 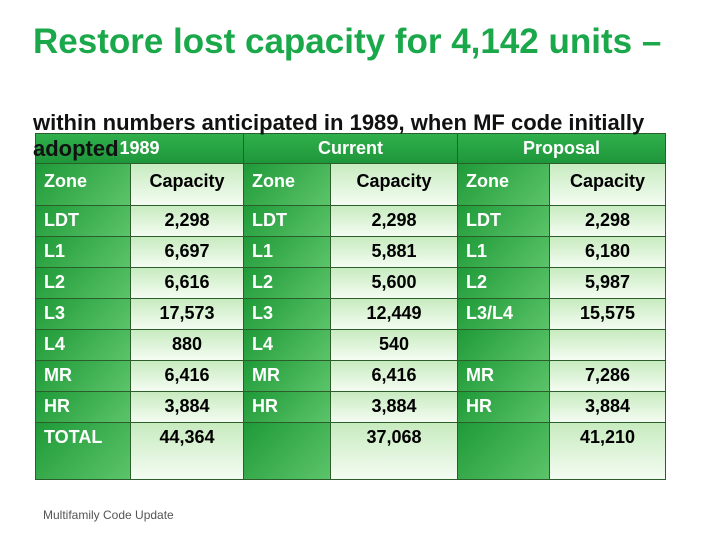 I want to click on capacity-cell: 6,697, so click(x=187, y=252).